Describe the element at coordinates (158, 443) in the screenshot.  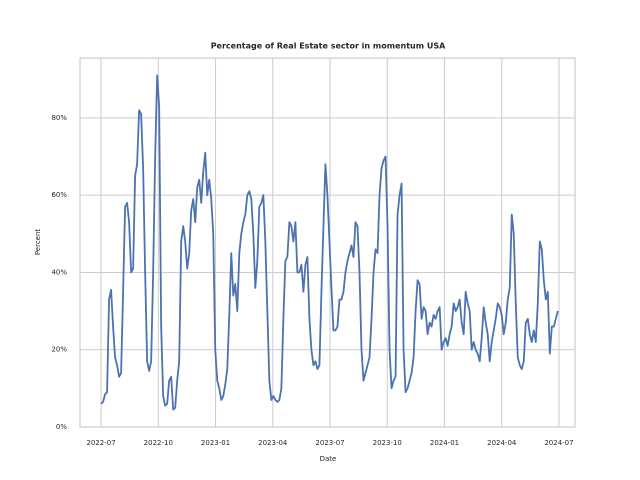
I see `x-tick-label: 2022-10` at that location.